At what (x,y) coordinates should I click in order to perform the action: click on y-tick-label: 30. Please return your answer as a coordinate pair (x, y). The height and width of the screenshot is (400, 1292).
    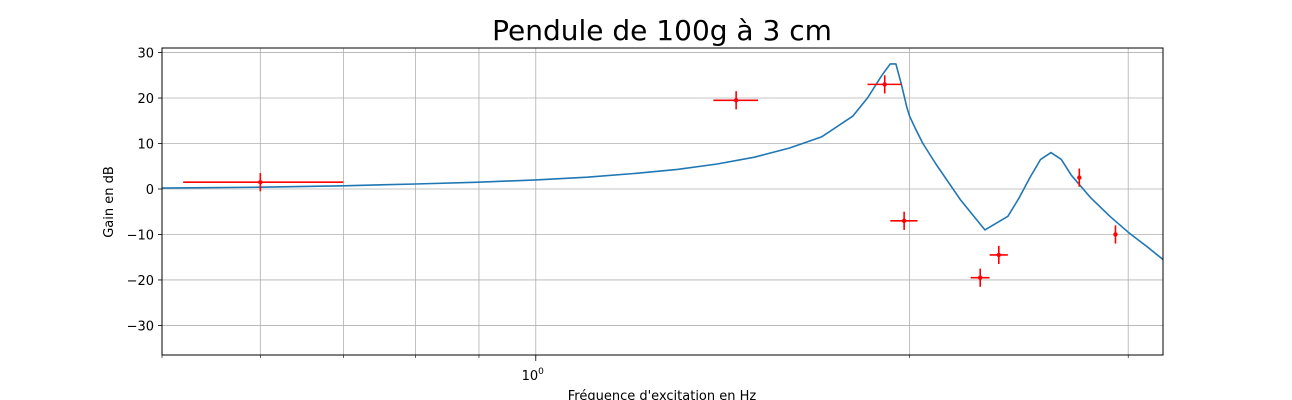
    Looking at the image, I should click on (145, 54).